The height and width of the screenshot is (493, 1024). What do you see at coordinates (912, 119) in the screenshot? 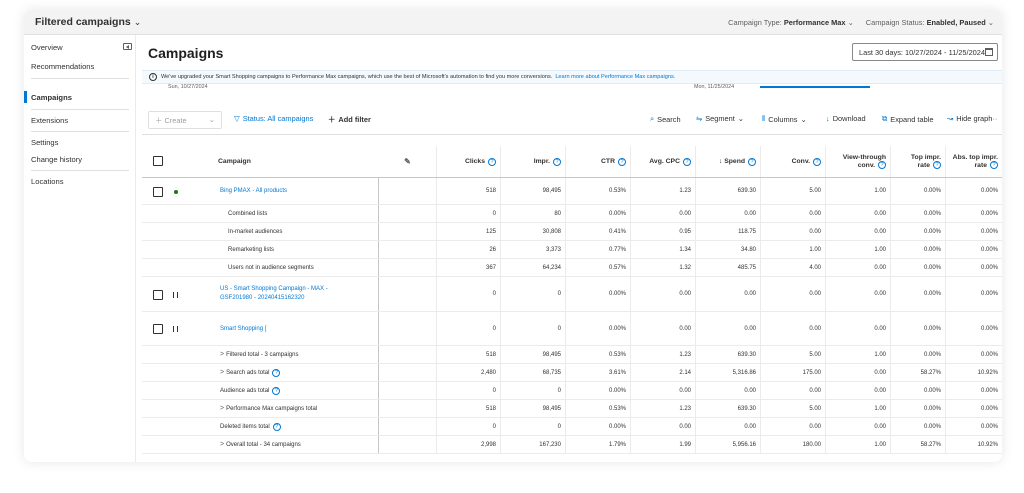
I see `expand-table-label: Expand table` at bounding box center [912, 119].